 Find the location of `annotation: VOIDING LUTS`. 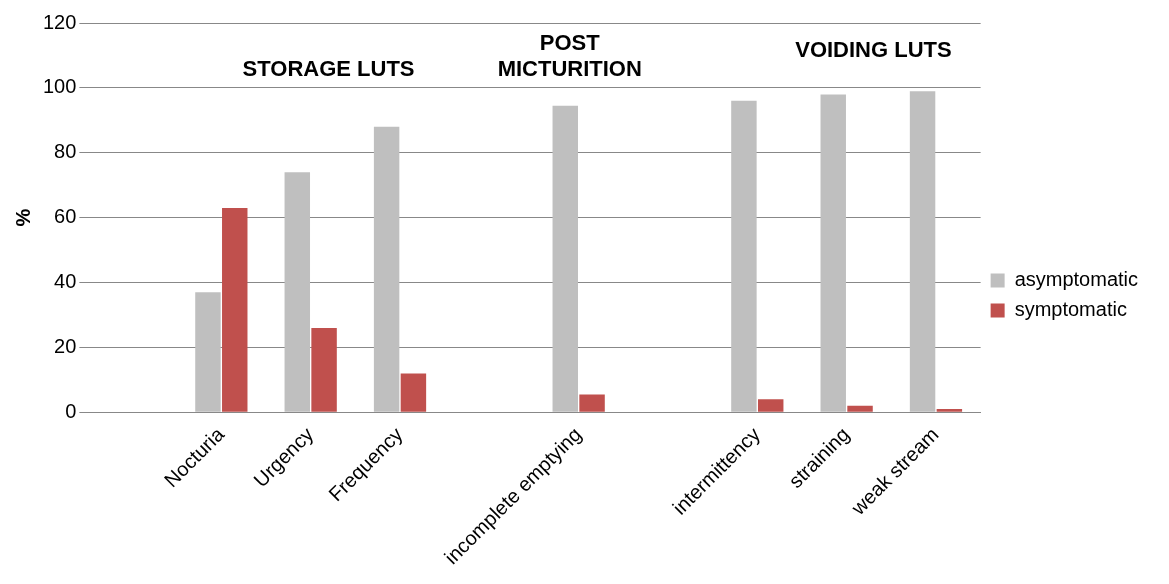

annotation: VOIDING LUTS is located at coordinates (873, 49).